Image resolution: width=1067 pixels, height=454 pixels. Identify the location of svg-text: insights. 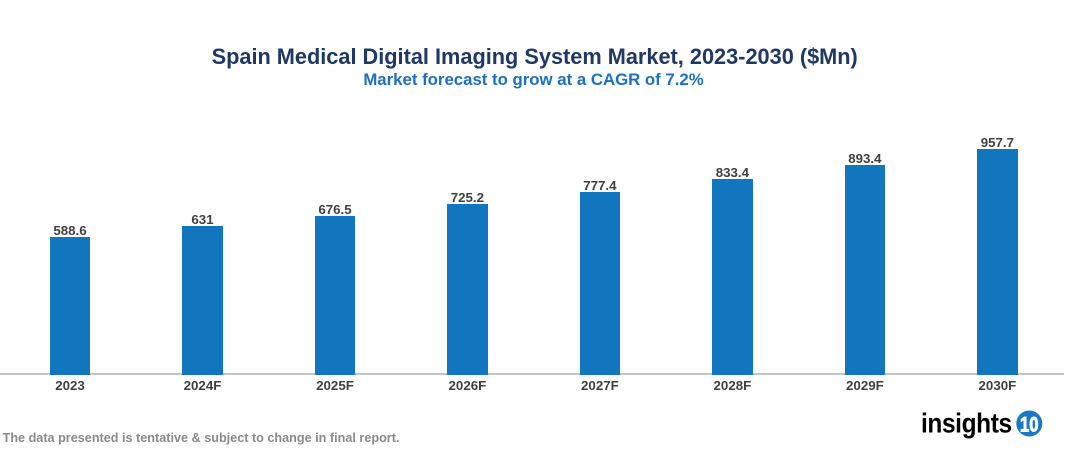
(966, 423).